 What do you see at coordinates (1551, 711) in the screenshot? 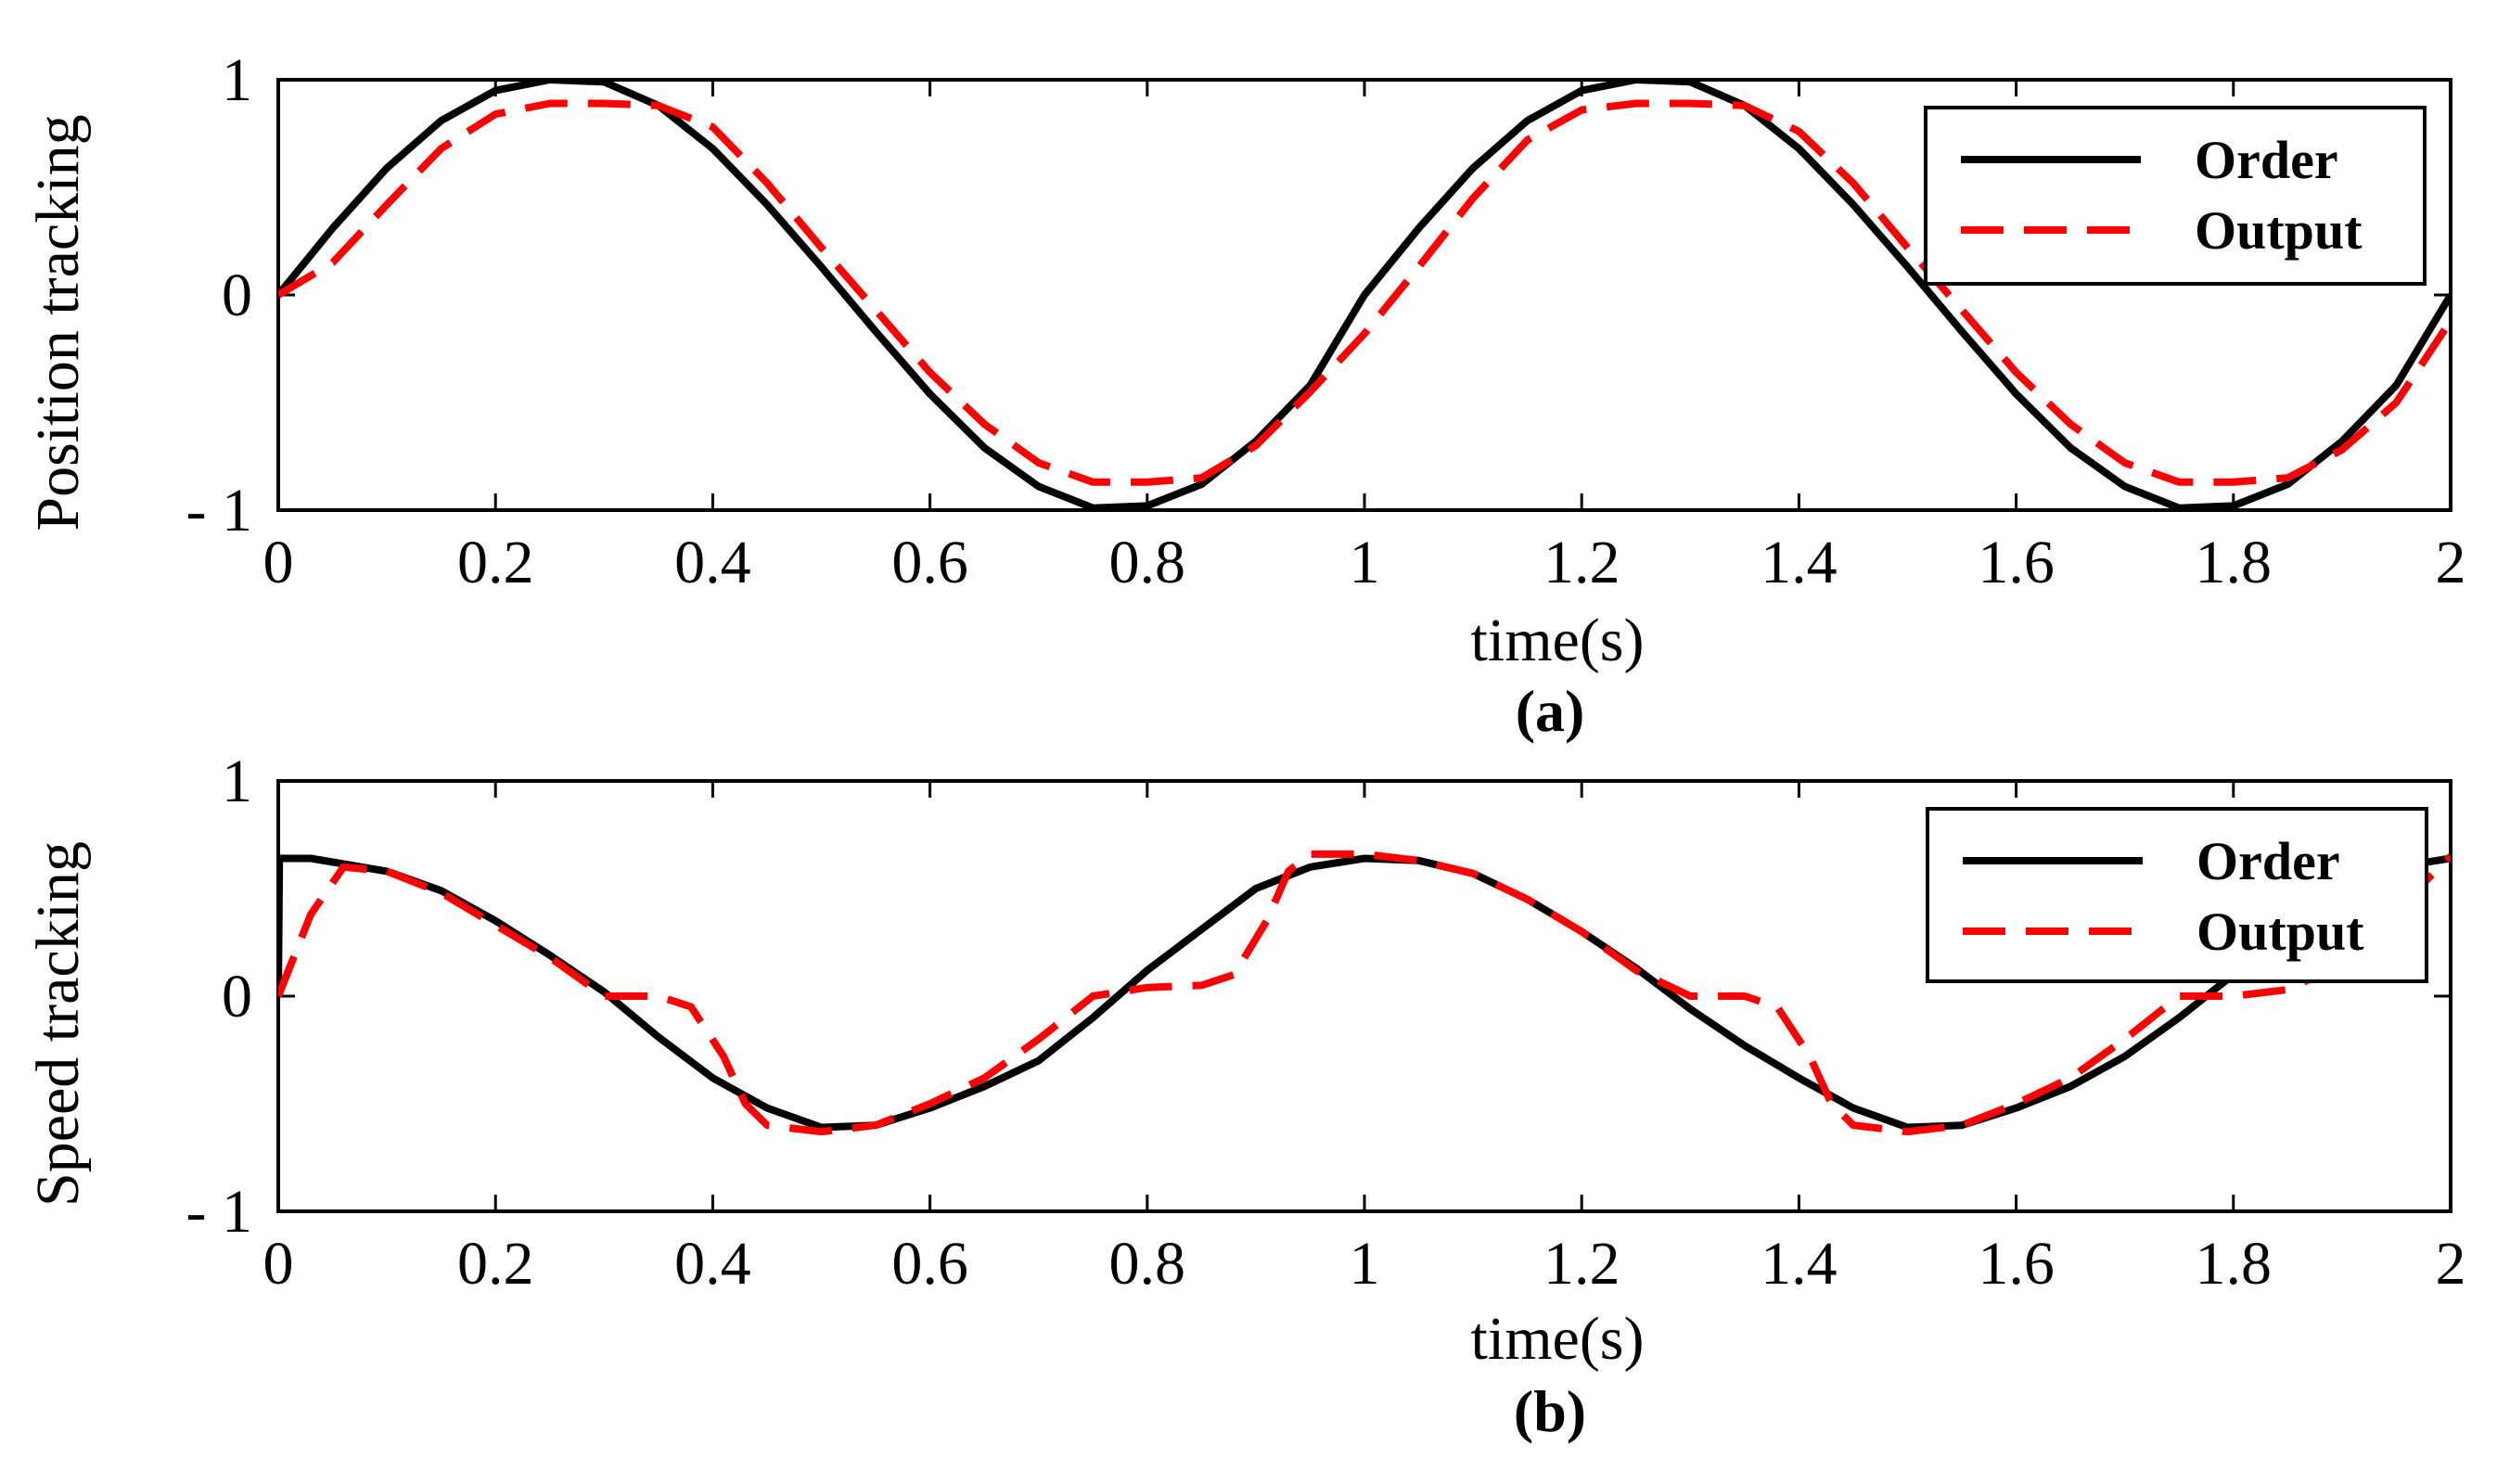
I see `panel-caption: (a)` at bounding box center [1551, 711].